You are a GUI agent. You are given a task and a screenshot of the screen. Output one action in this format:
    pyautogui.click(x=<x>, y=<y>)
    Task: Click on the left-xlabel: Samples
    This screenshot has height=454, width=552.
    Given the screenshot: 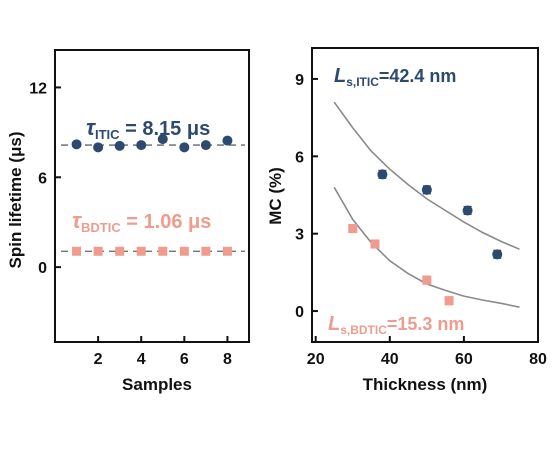 What is the action you would take?
    pyautogui.click(x=157, y=384)
    